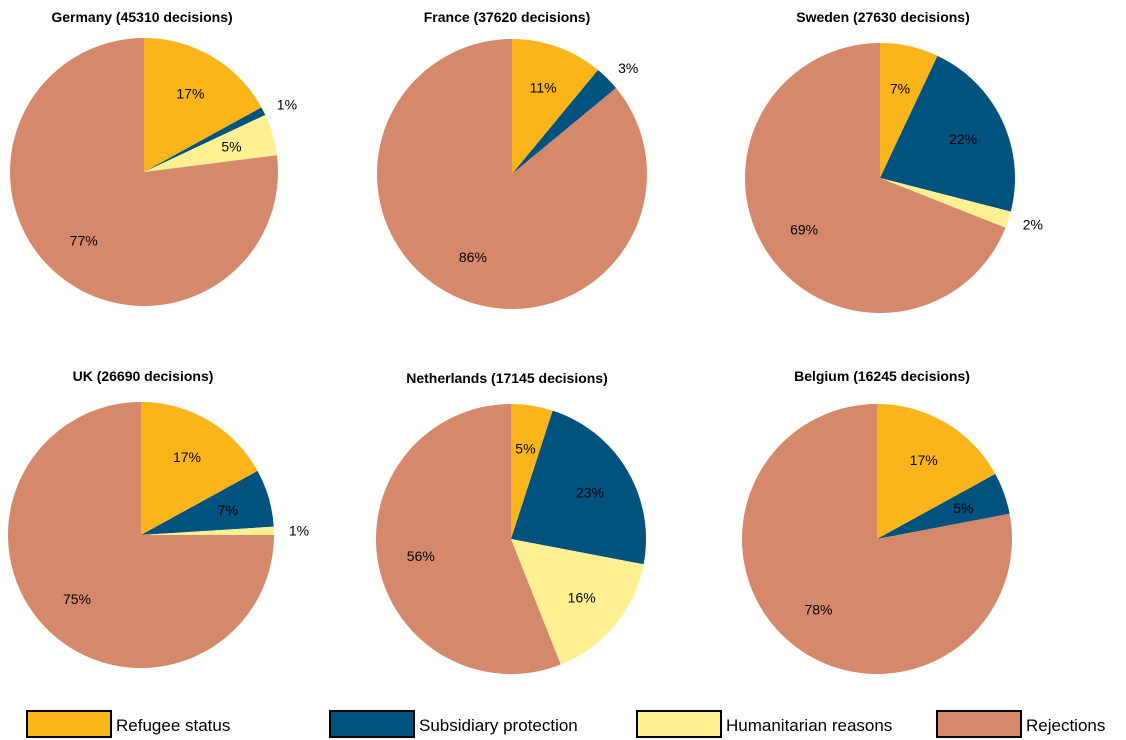 Image resolution: width=1126 pixels, height=740 pixels. What do you see at coordinates (590, 492) in the screenshot?
I see `pie-slice-label: 23%` at bounding box center [590, 492].